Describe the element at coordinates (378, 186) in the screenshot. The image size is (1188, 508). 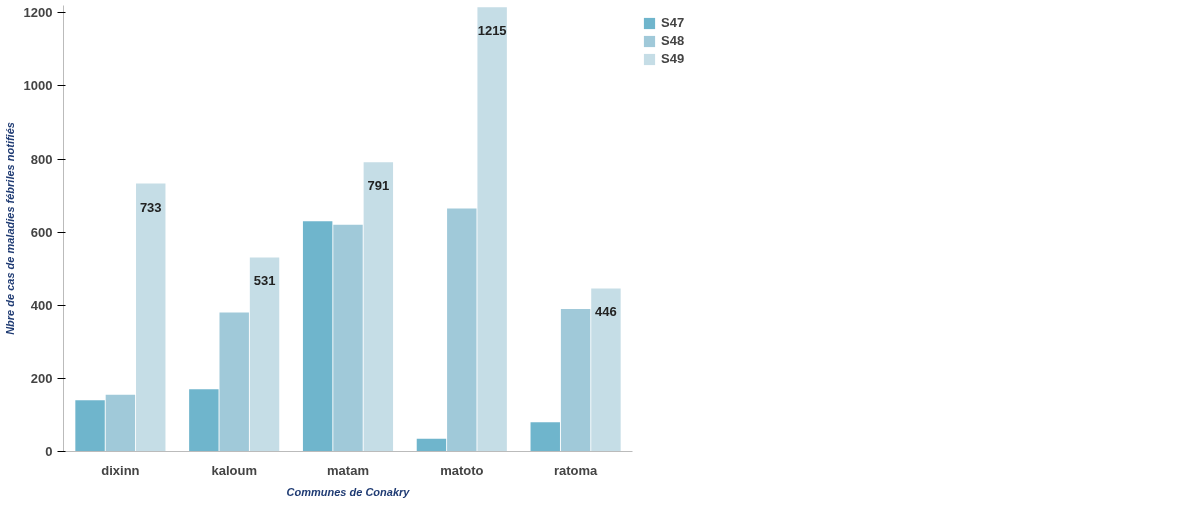
I see `data-label: 791` at that location.